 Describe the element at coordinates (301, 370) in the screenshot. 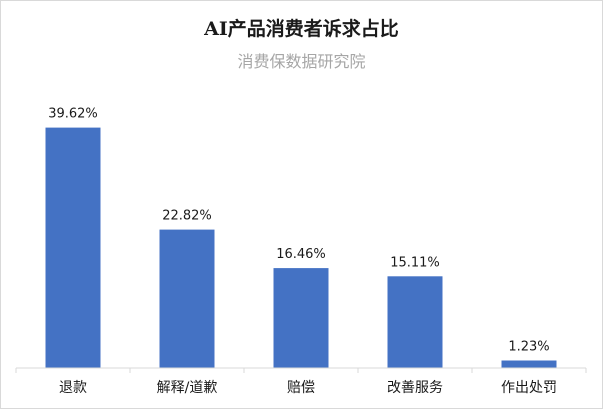

I see `x-axis-ticks` at that location.